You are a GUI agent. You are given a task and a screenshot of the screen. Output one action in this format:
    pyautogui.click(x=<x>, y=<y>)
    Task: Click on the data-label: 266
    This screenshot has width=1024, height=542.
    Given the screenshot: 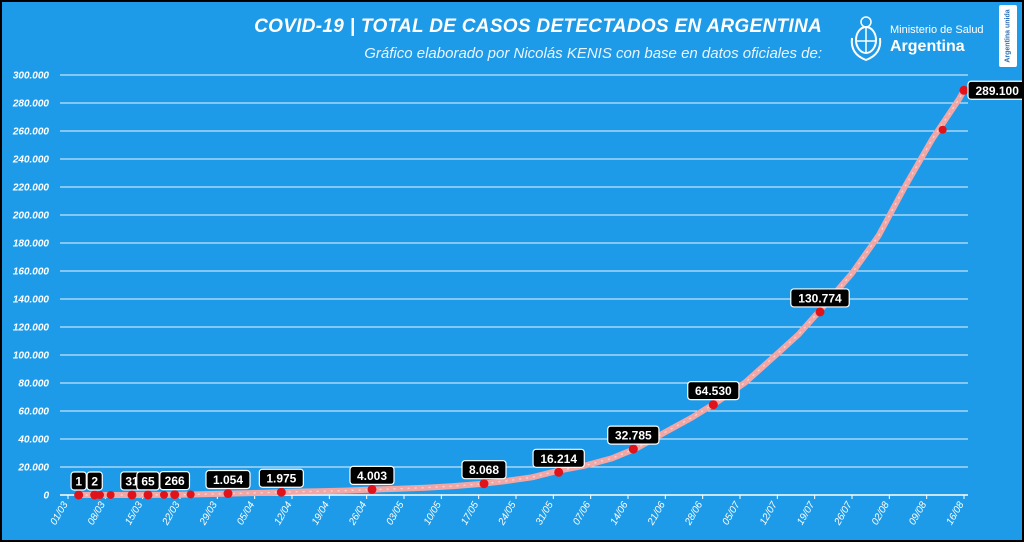 What is the action you would take?
    pyautogui.click(x=175, y=481)
    